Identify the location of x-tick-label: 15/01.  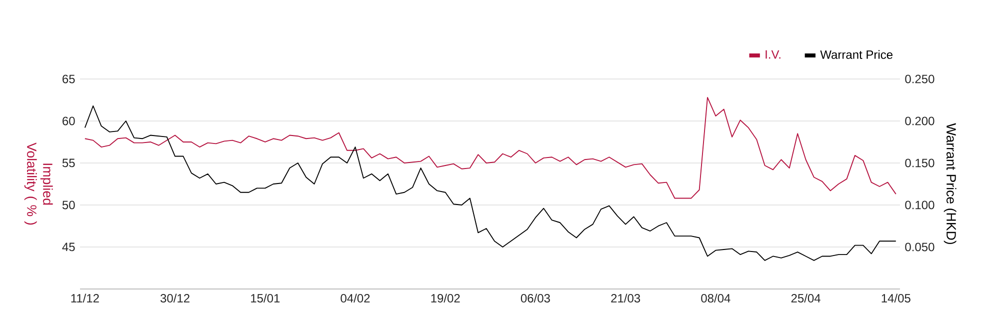
(265, 298).